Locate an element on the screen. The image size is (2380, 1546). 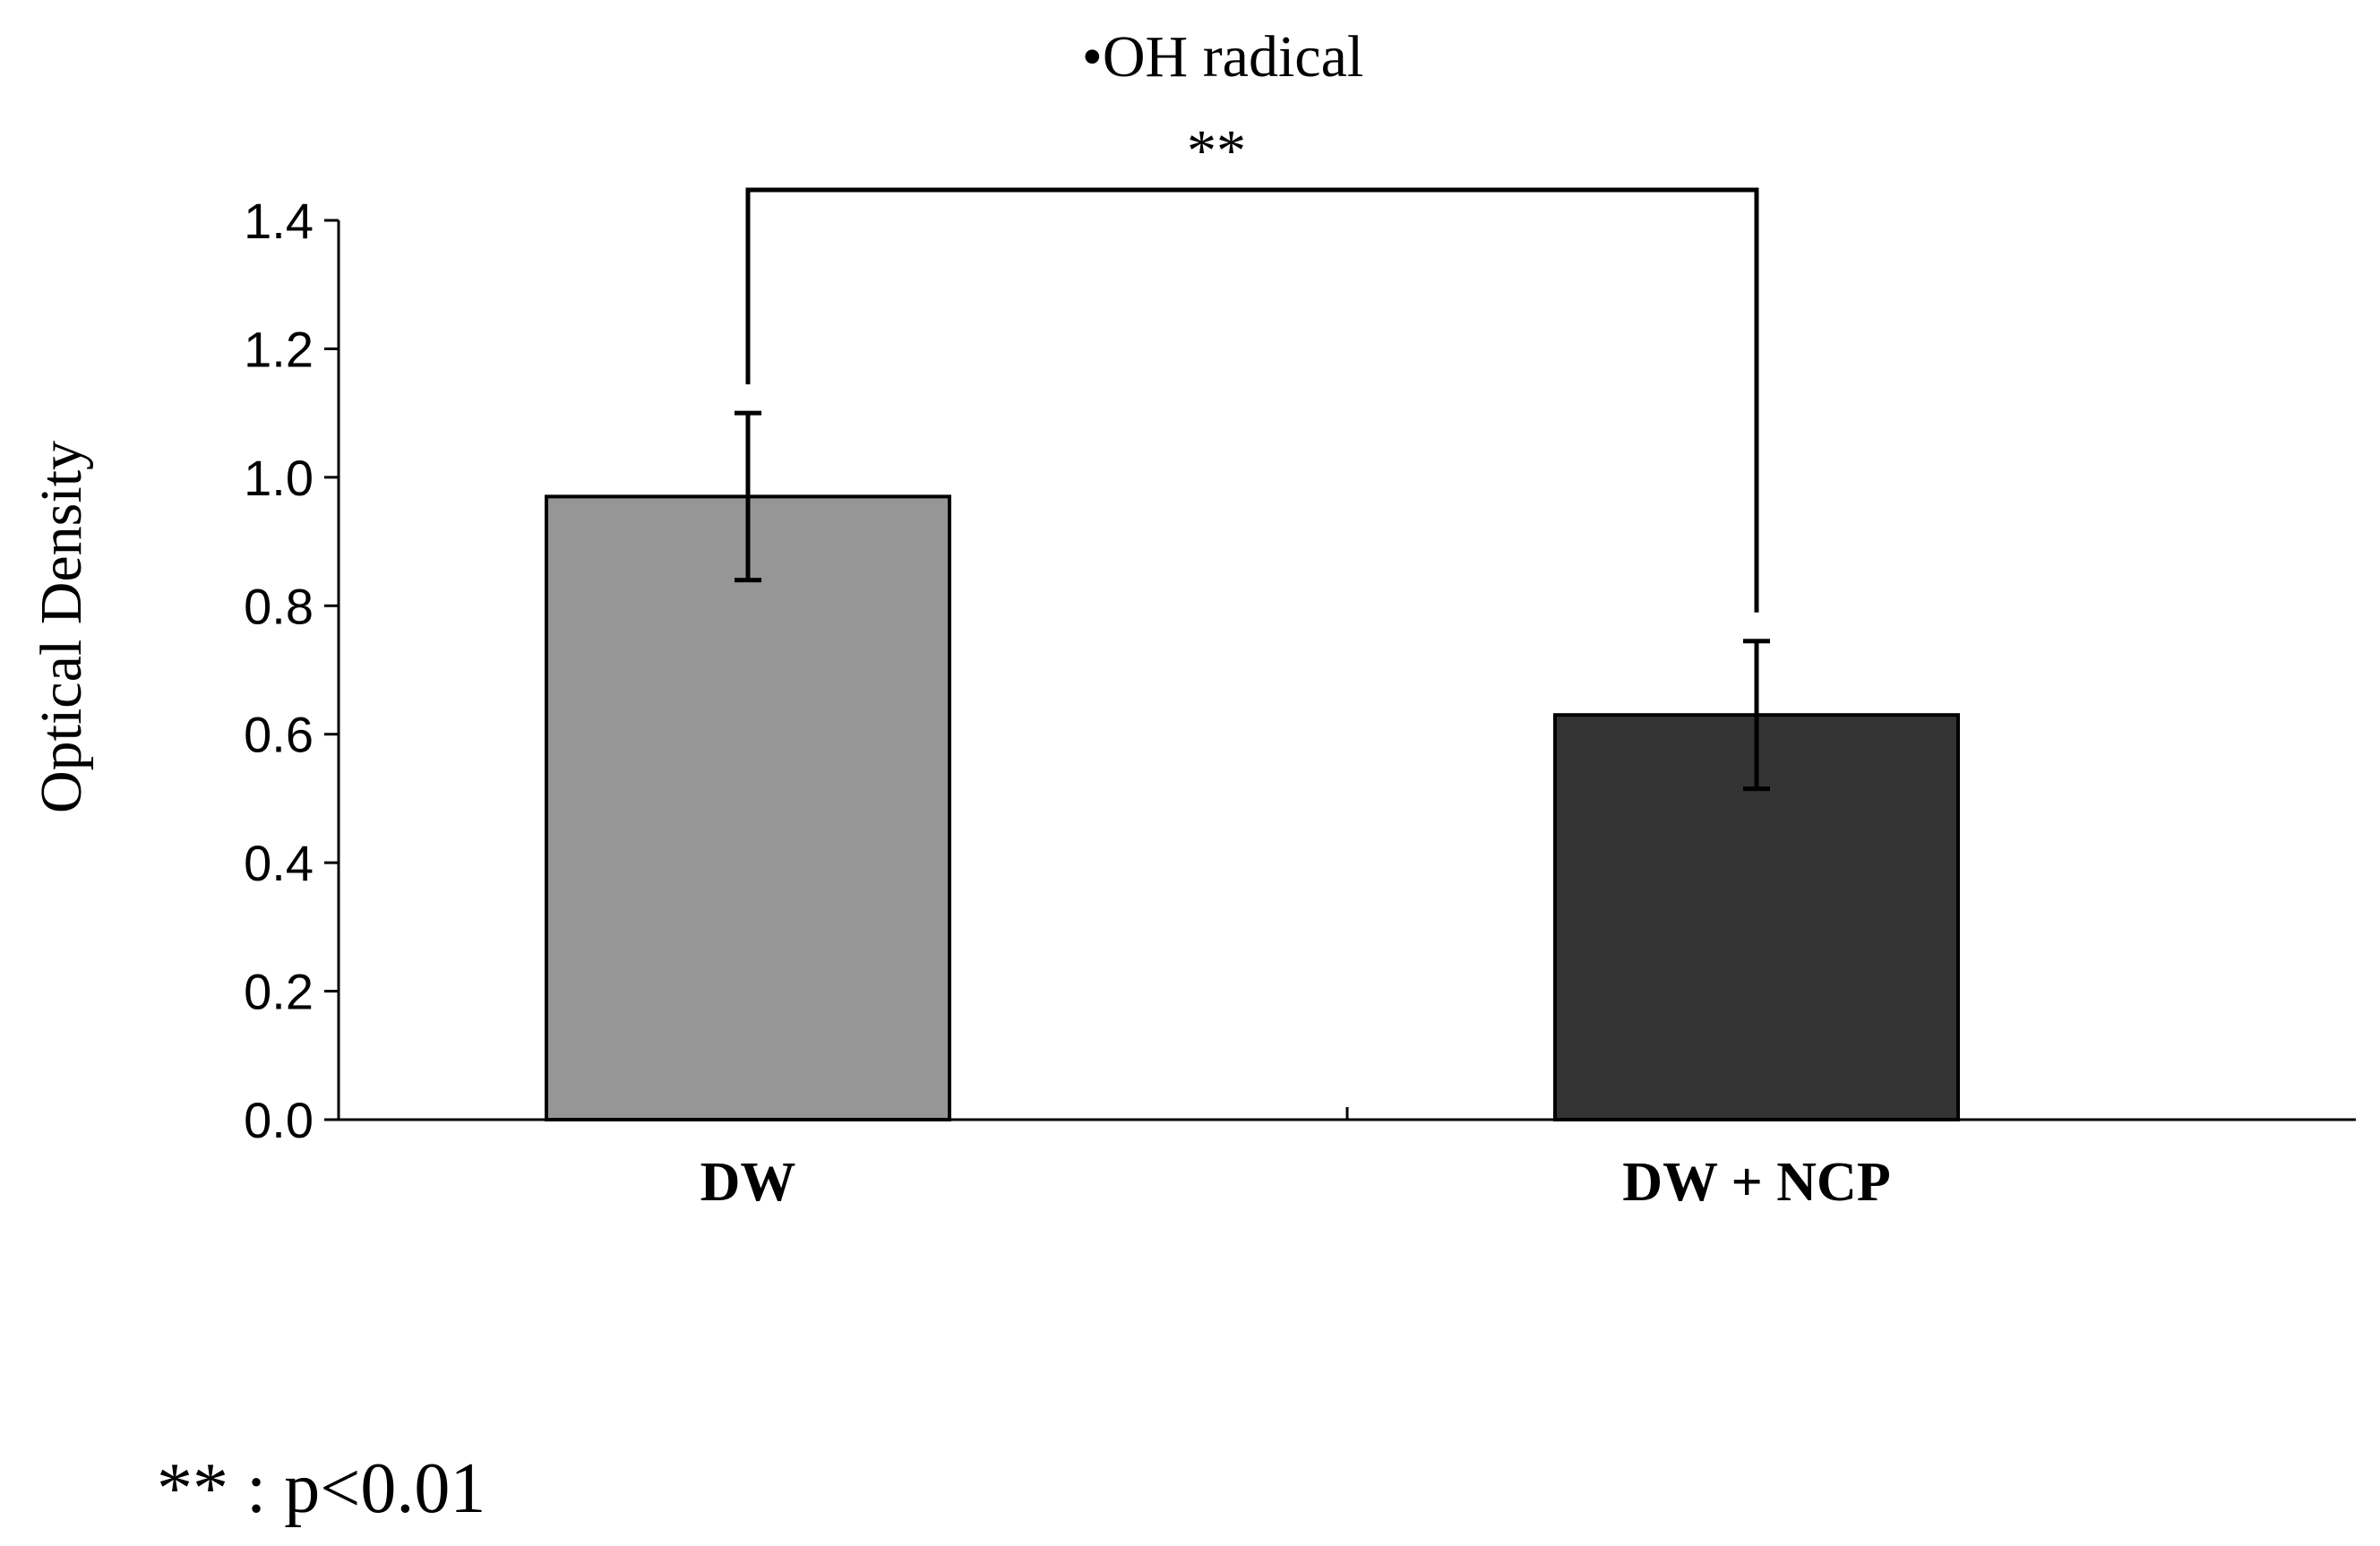
chart-title: •OH radical is located at coordinates (1222, 57).